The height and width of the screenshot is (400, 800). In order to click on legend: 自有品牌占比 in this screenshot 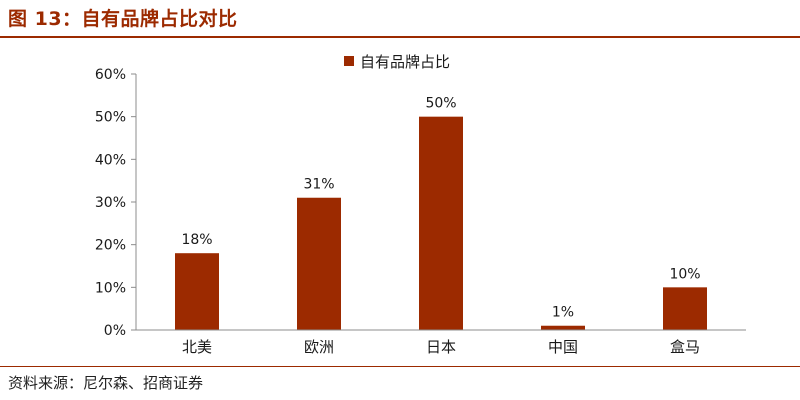, I will do `click(397, 62)`.